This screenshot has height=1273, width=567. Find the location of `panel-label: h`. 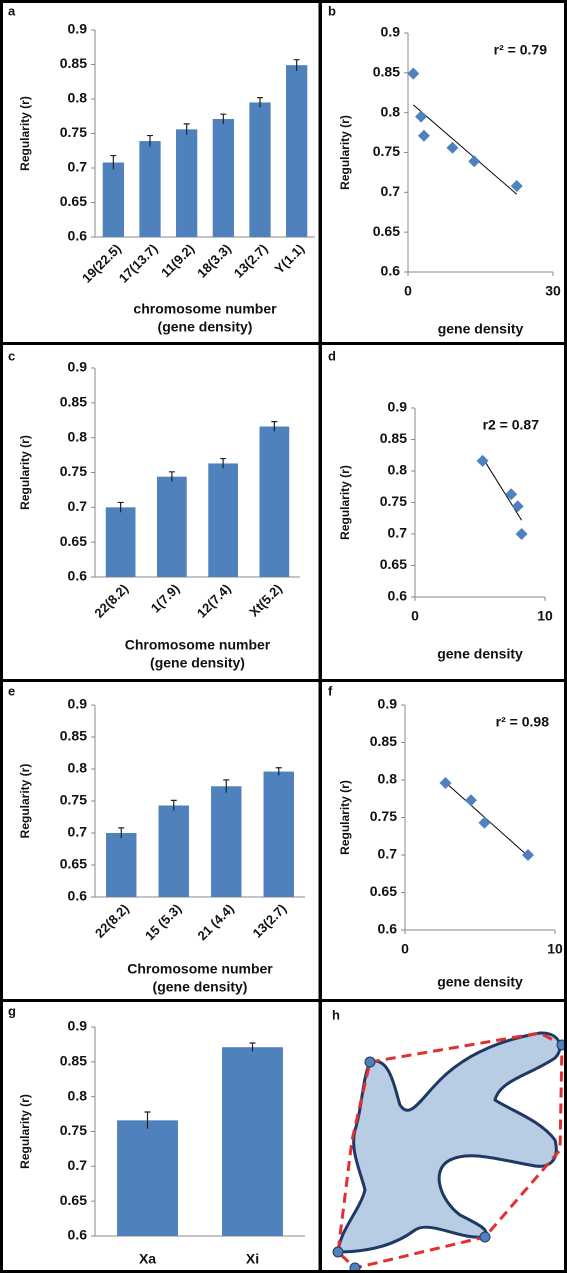

panel-label: h is located at coordinates (336, 1014).